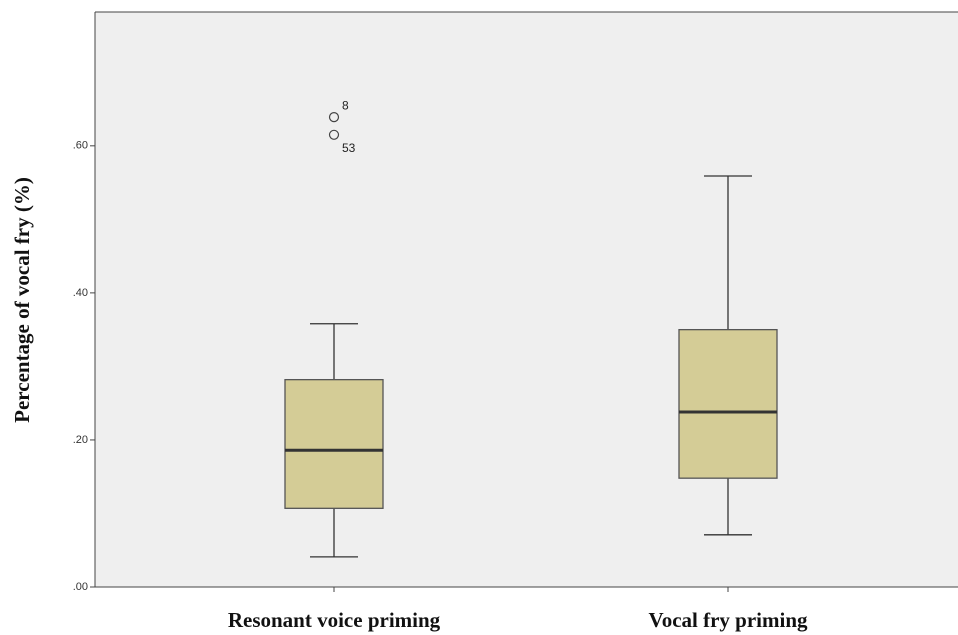 This screenshot has width=958, height=635. Describe the element at coordinates (334, 620) in the screenshot. I see `x-tick-label: Resonant voice priming` at that location.